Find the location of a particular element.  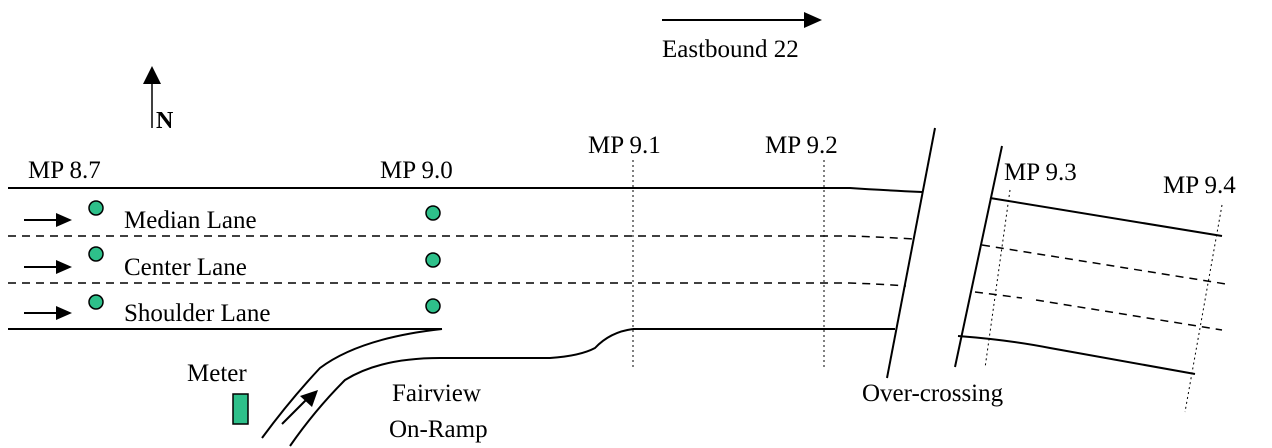

milepost-label: MP 9.2 is located at coordinates (801, 145).